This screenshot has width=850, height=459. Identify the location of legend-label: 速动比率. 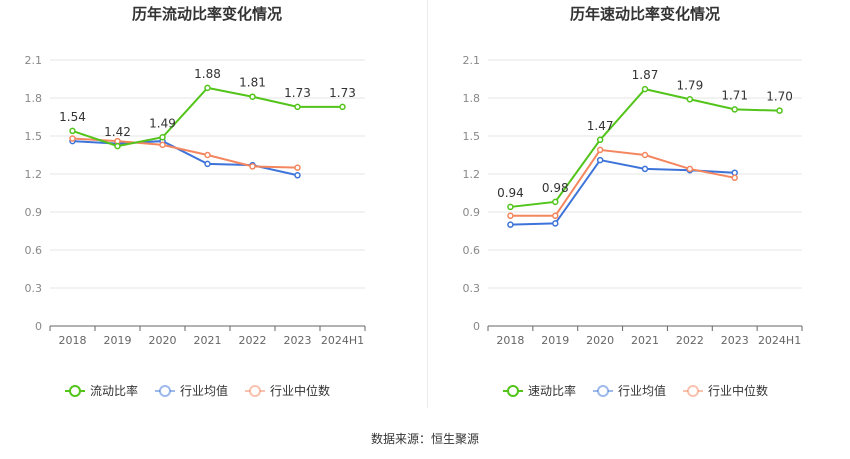
(552, 390).